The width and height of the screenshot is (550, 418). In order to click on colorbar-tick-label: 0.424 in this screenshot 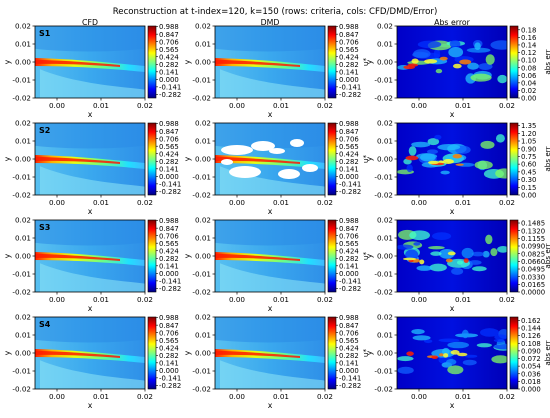, I will do `click(169, 251)`.